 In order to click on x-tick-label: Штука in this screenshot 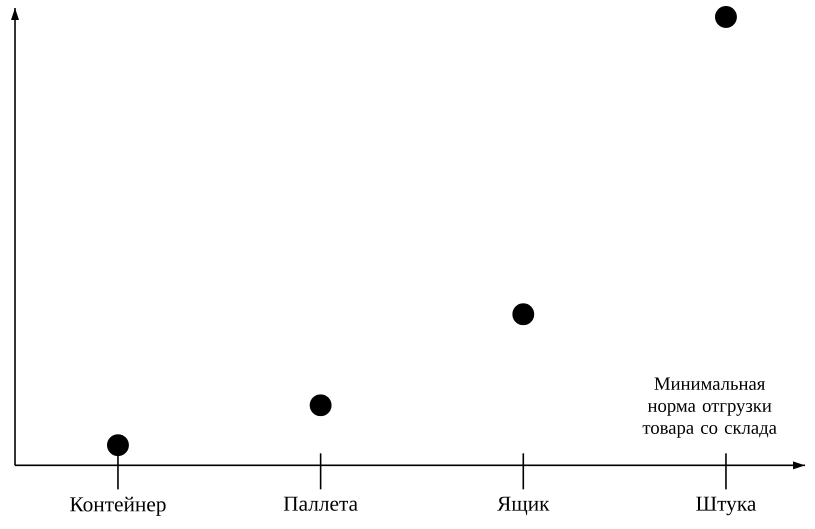, I will do `click(726, 506)`.